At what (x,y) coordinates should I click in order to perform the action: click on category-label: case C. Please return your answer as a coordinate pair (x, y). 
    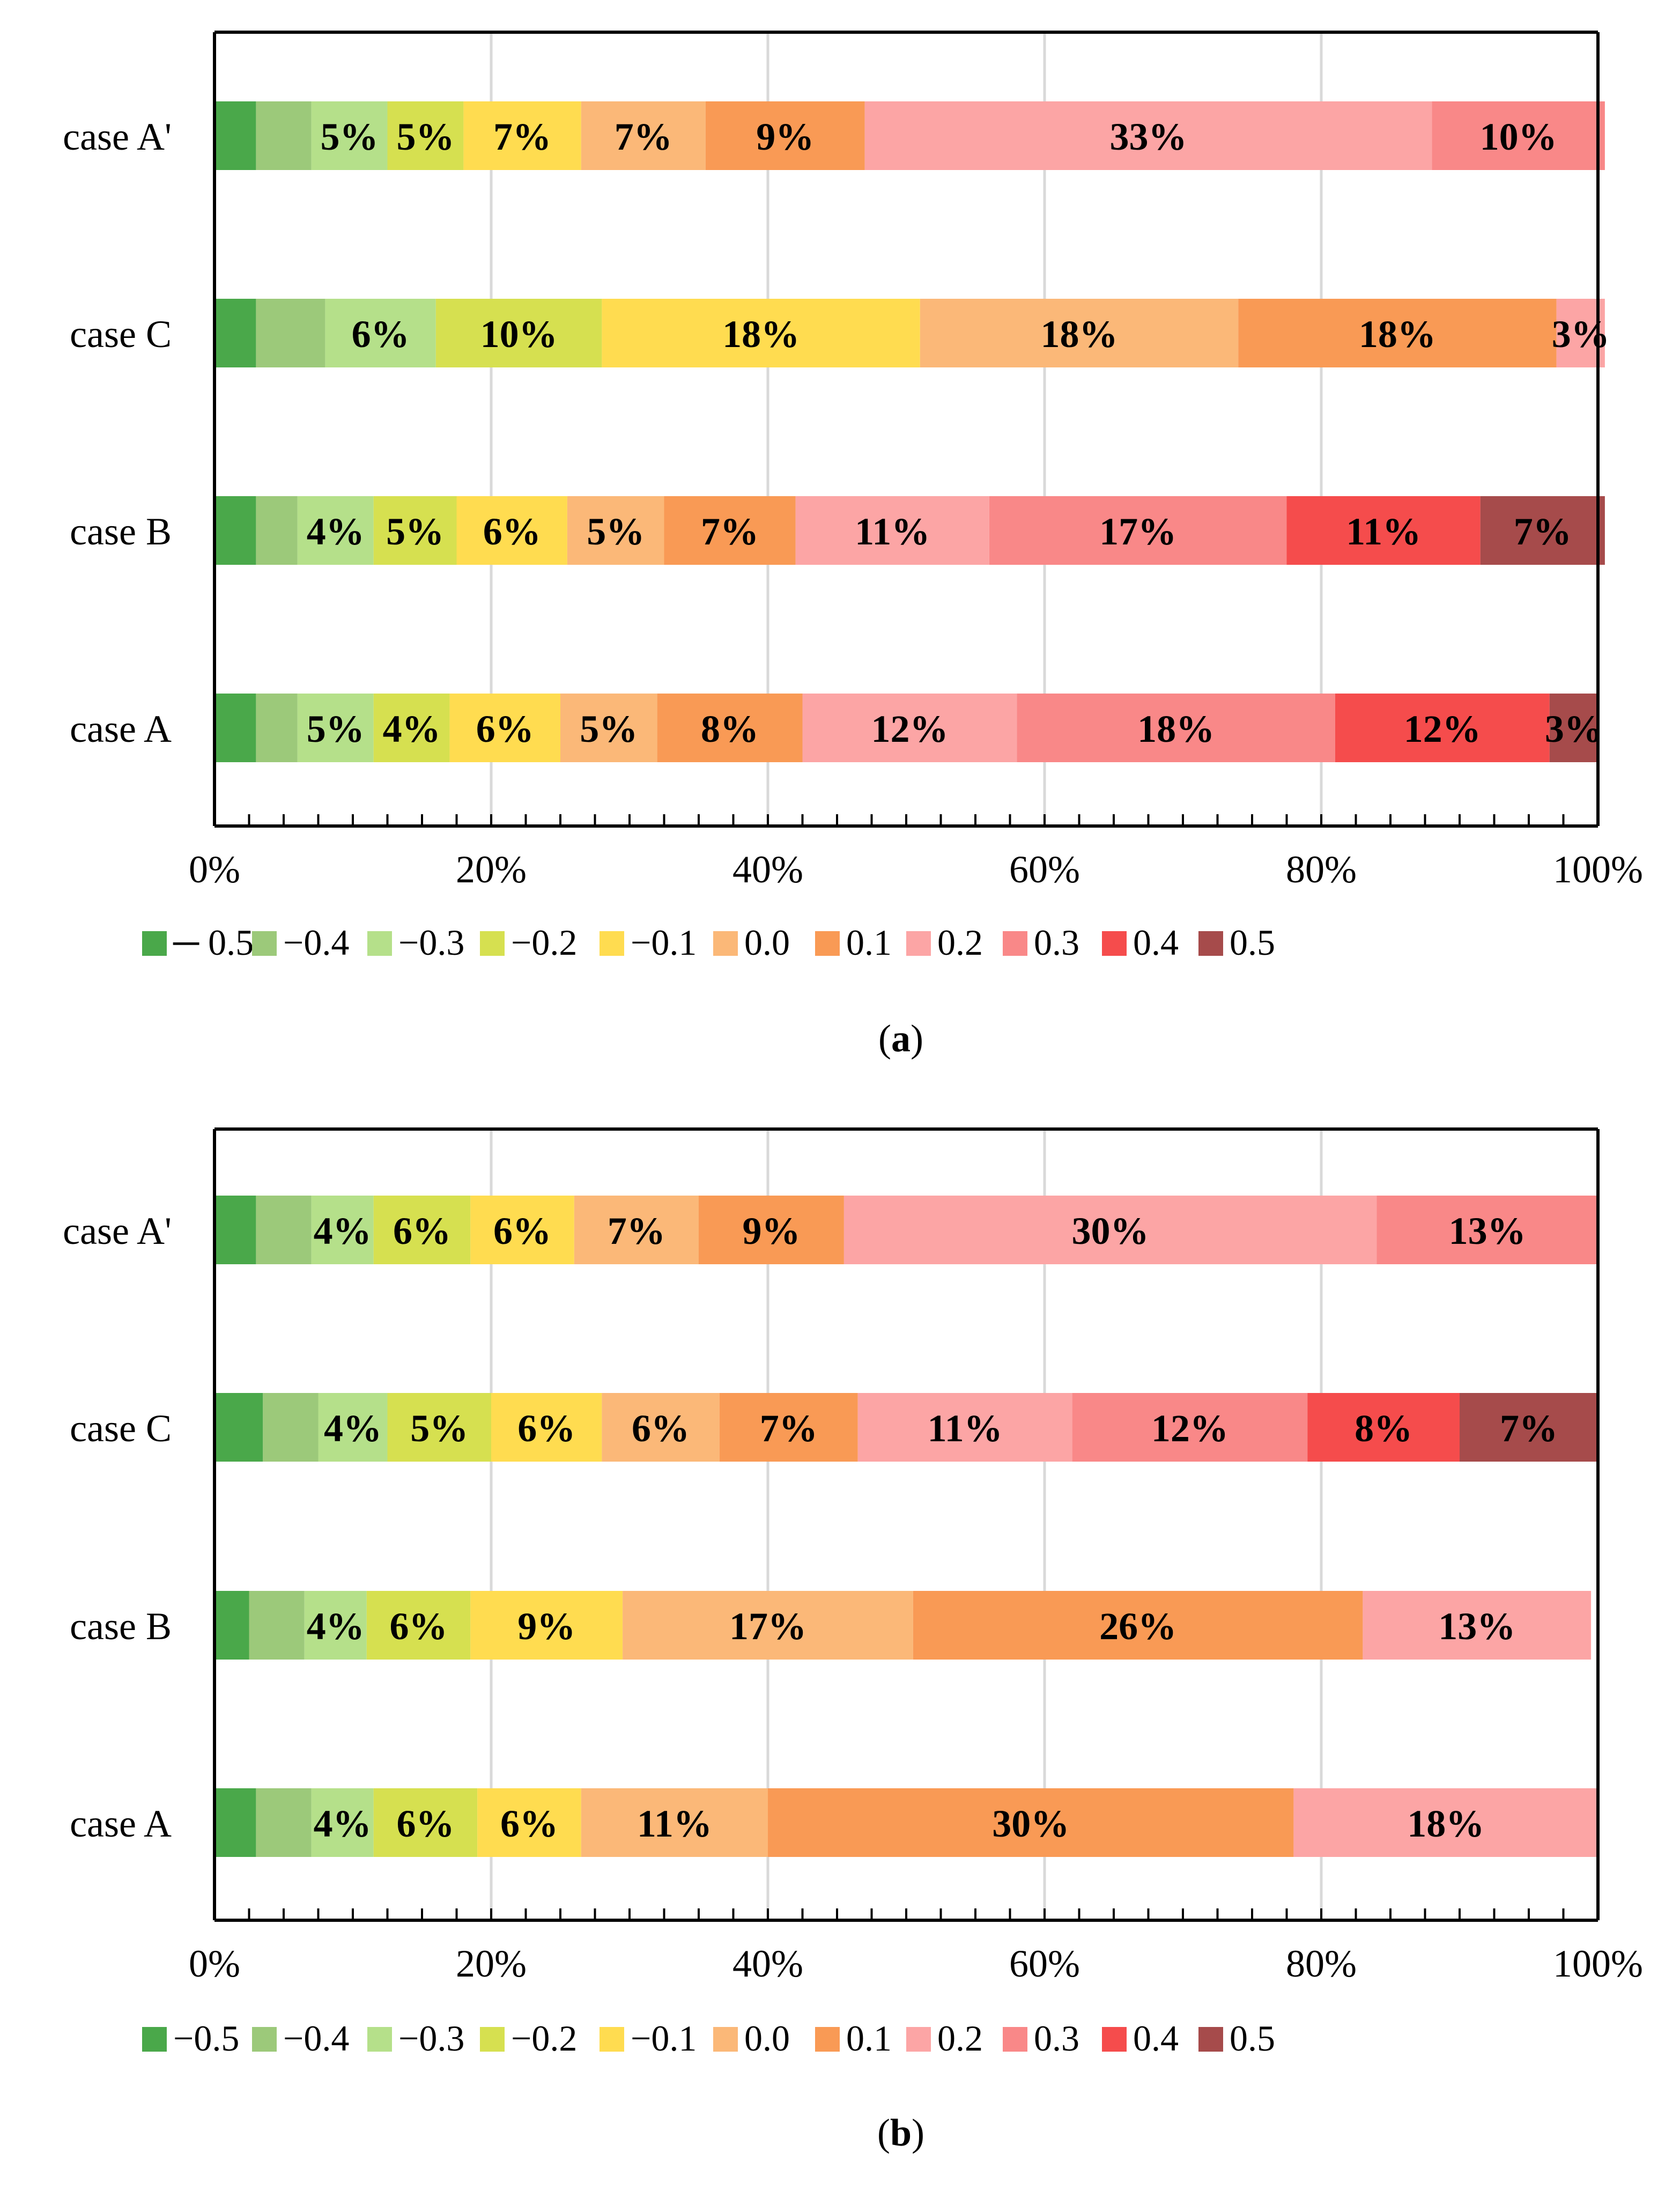
    Looking at the image, I should click on (121, 1428).